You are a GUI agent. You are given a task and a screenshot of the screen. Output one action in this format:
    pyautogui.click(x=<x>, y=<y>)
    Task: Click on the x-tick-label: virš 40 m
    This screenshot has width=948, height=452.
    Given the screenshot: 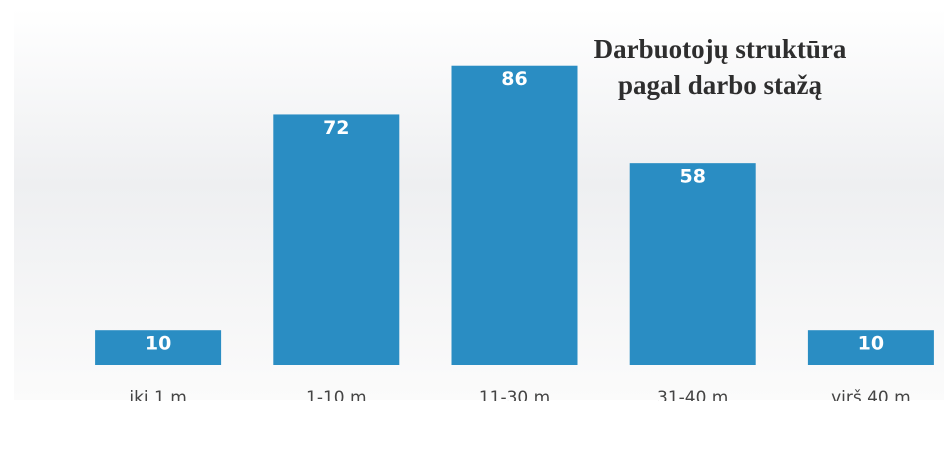 What is the action you would take?
    pyautogui.click(x=871, y=398)
    